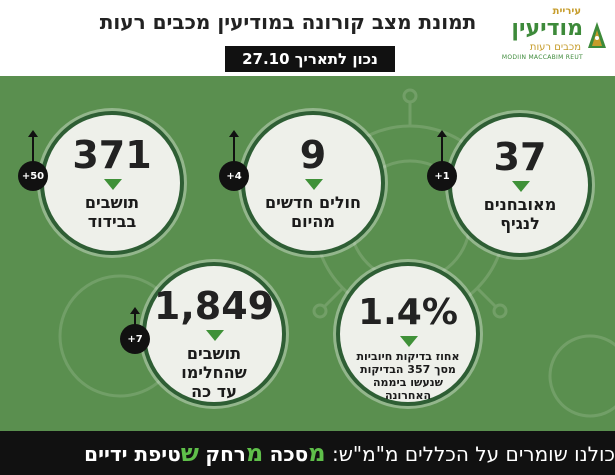 Image resolution: width=615 pixels, height=475 pixels. I want to click on logo-mark-icon, so click(597, 35).